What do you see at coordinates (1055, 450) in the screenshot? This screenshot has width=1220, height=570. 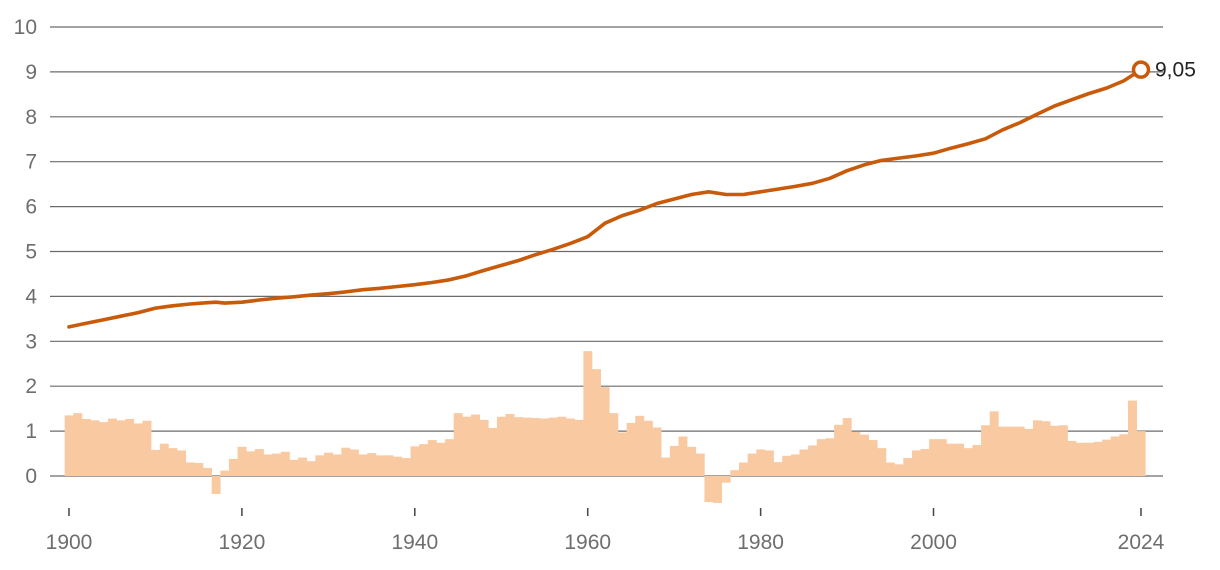 I see `bar-2014` at bounding box center [1055, 450].